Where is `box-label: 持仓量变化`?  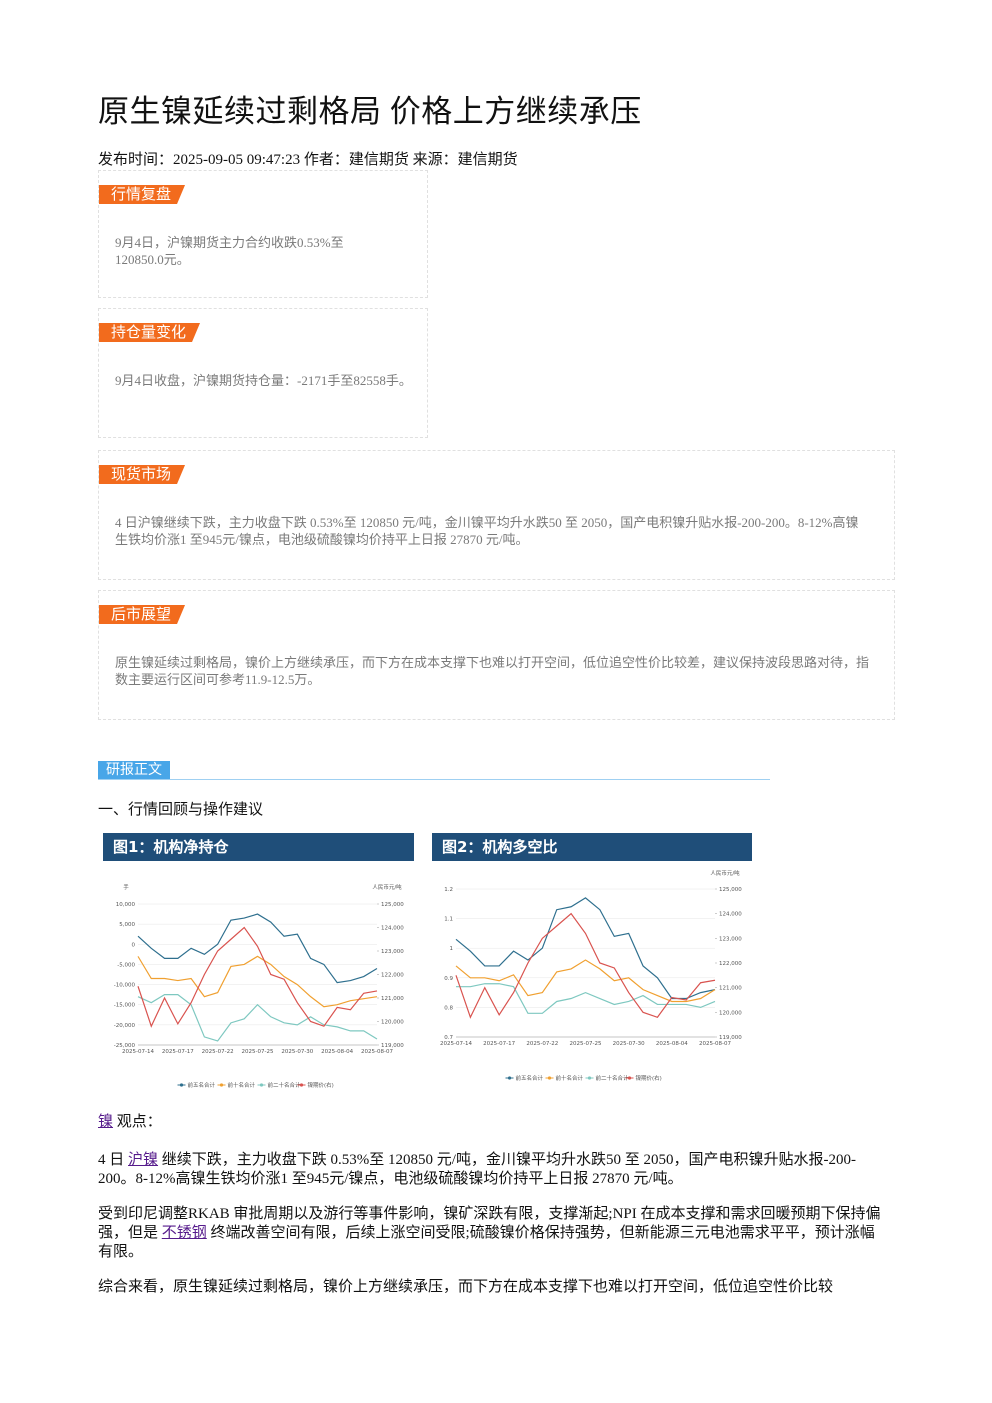 box-label: 持仓量变化 is located at coordinates (149, 332).